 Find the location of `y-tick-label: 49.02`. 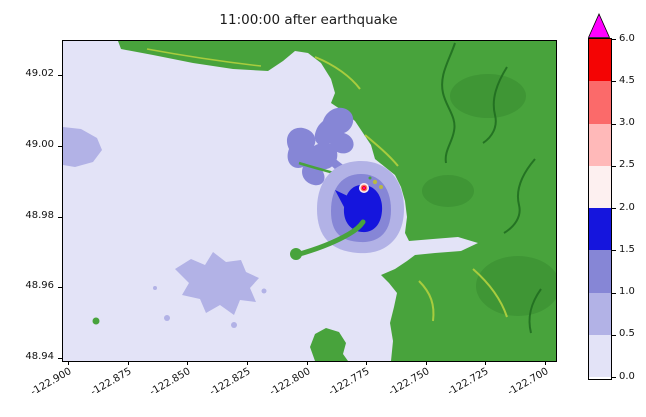

y-tick-label: 49.02 is located at coordinates (39, 73).